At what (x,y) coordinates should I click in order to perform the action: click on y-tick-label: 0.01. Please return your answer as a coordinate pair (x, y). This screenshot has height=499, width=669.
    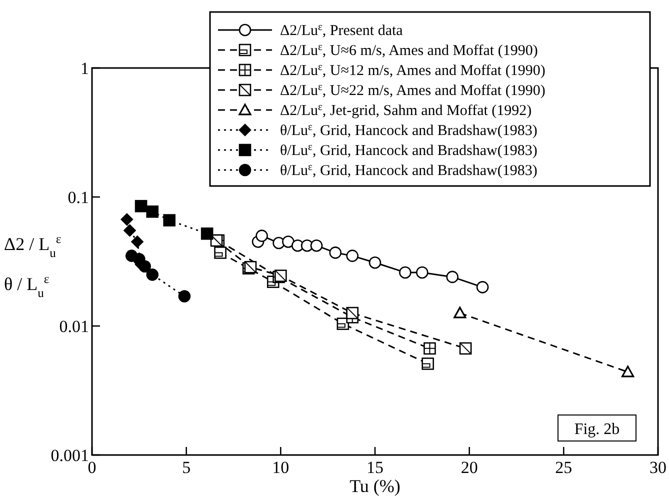
    Looking at the image, I should click on (74, 326).